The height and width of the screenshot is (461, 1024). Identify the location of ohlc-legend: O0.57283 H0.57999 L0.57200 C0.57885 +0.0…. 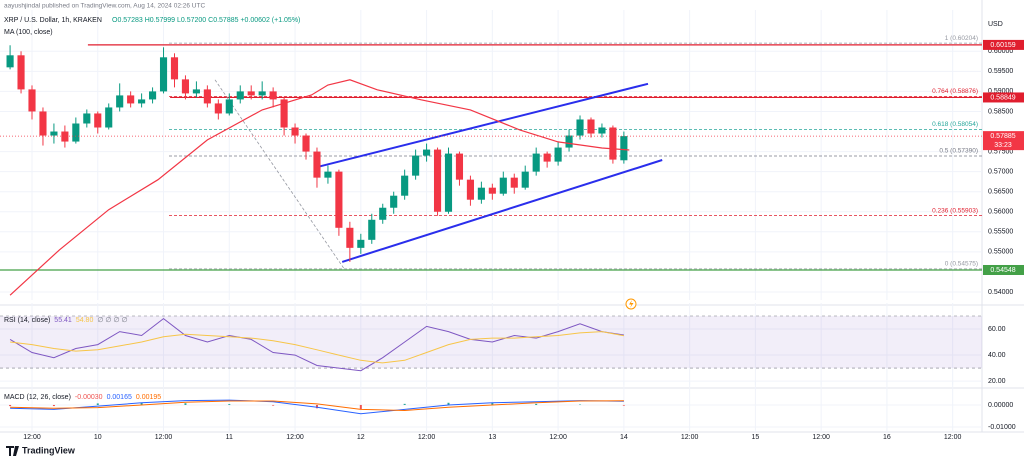
(206, 20).